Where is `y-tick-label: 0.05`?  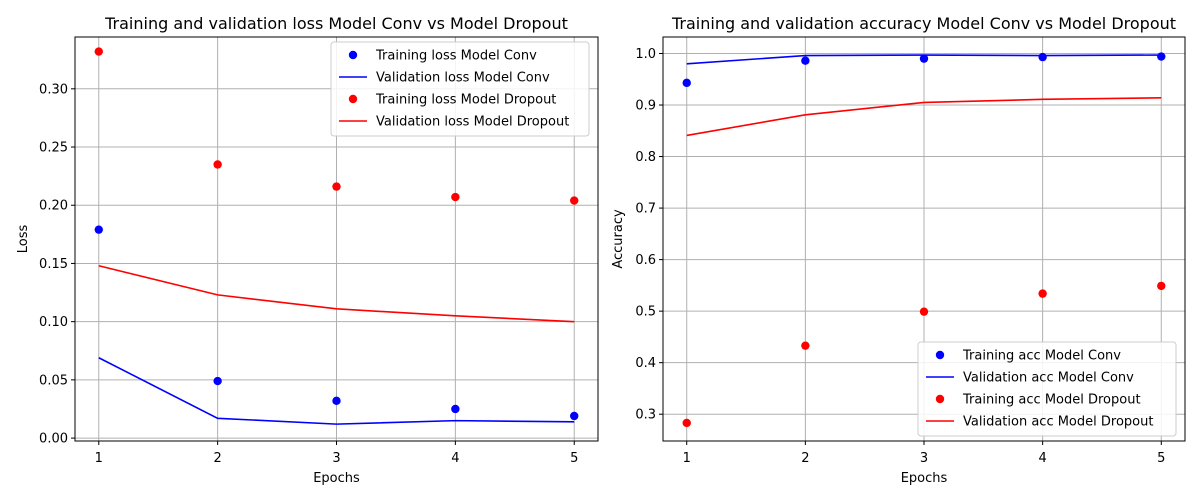
y-tick-label: 0.05 is located at coordinates (53, 380).